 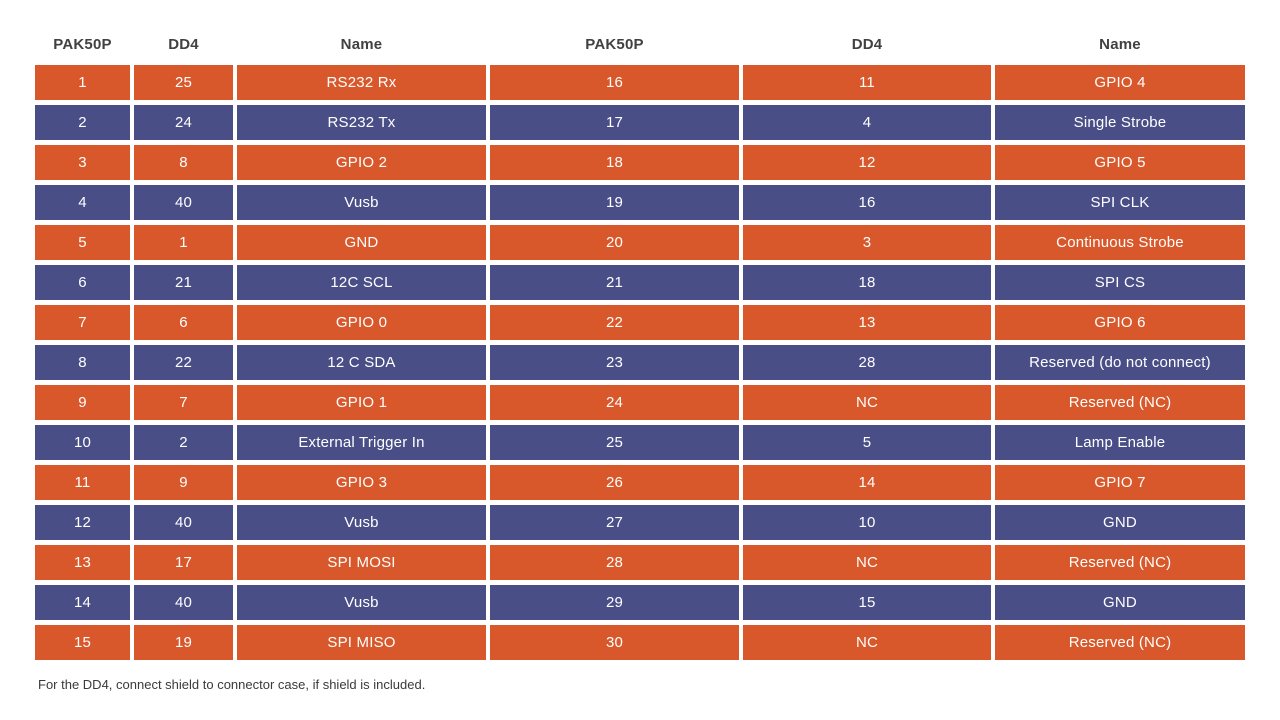 I want to click on cell-left-pak50p: 8, so click(x=82, y=362).